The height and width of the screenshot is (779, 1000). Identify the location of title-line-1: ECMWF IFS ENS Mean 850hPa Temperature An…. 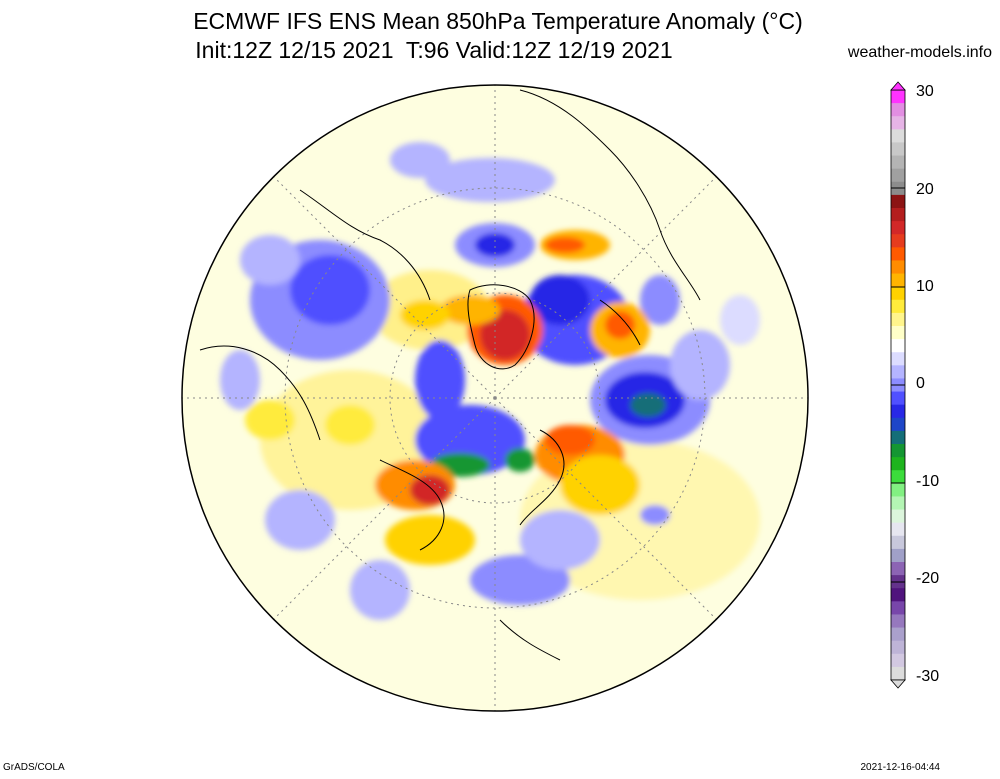
(498, 21).